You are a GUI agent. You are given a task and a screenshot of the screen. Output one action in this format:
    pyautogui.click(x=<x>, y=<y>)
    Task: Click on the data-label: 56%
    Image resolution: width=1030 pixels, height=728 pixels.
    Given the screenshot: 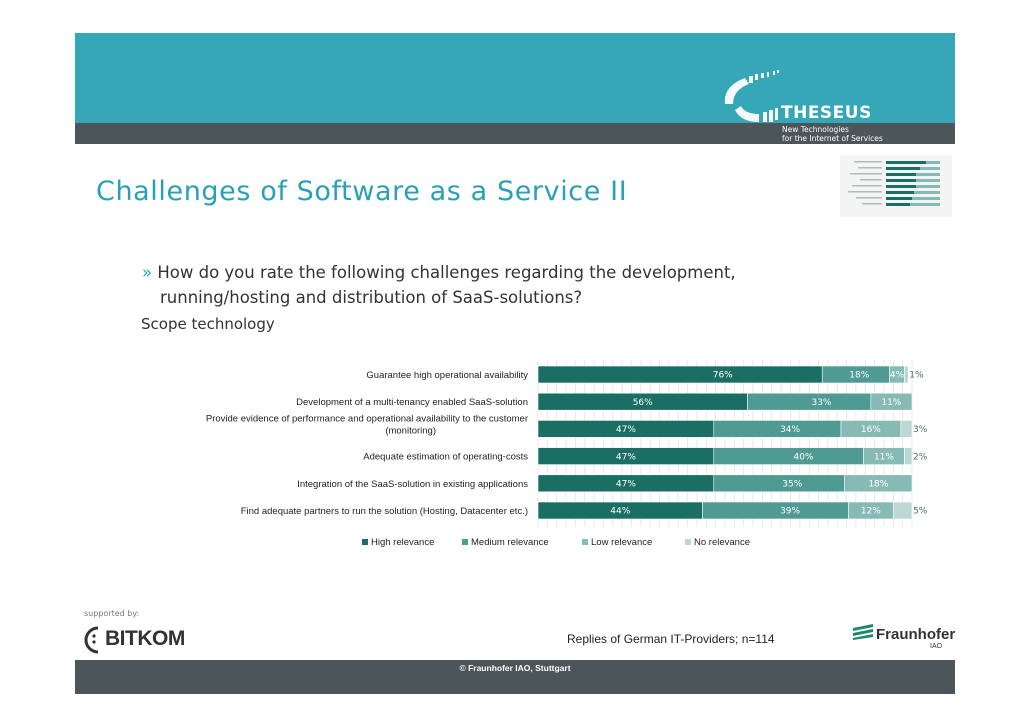 What is the action you would take?
    pyautogui.click(x=643, y=403)
    